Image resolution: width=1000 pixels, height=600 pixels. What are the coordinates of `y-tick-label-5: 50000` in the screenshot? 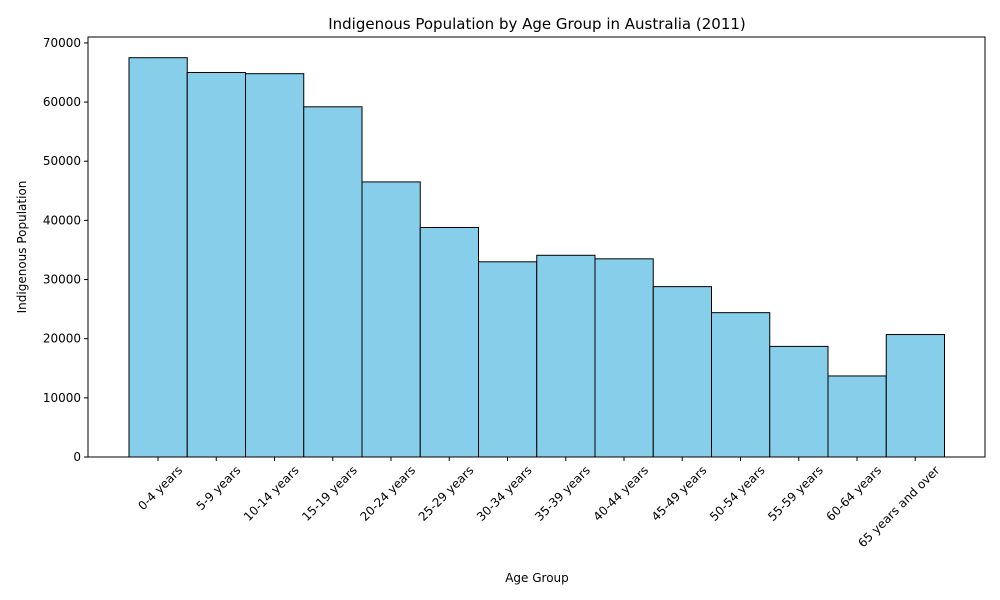 It's located at (62, 161).